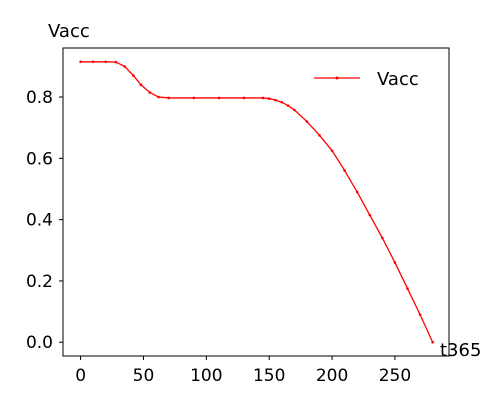 The image size is (500, 400). Describe the element at coordinates (206, 376) in the screenshot. I see `x-tick-label: 100` at that location.